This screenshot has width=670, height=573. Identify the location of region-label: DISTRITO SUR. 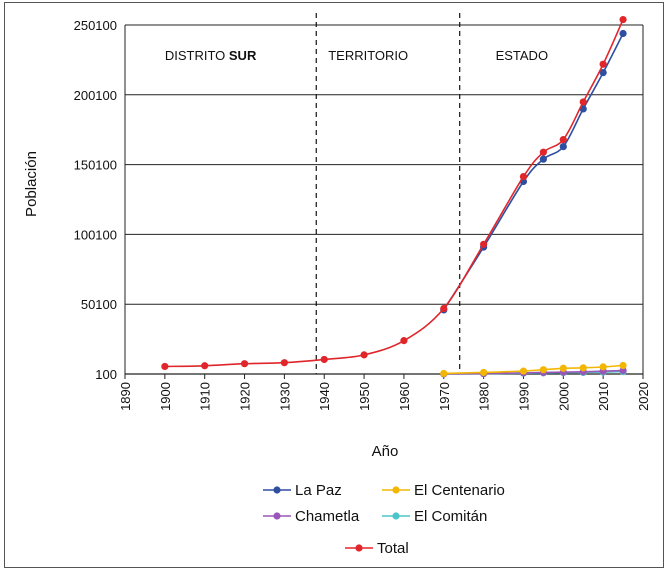
(211, 55).